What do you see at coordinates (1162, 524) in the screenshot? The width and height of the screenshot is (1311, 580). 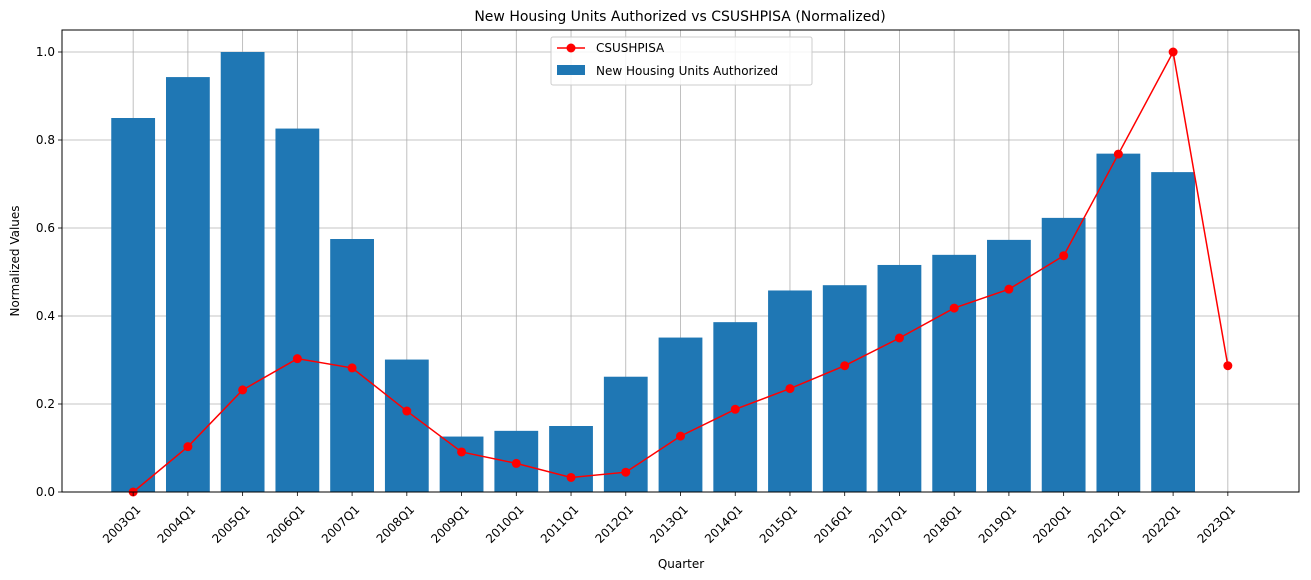 I see `x-tick-label: 2022Q1` at bounding box center [1162, 524].